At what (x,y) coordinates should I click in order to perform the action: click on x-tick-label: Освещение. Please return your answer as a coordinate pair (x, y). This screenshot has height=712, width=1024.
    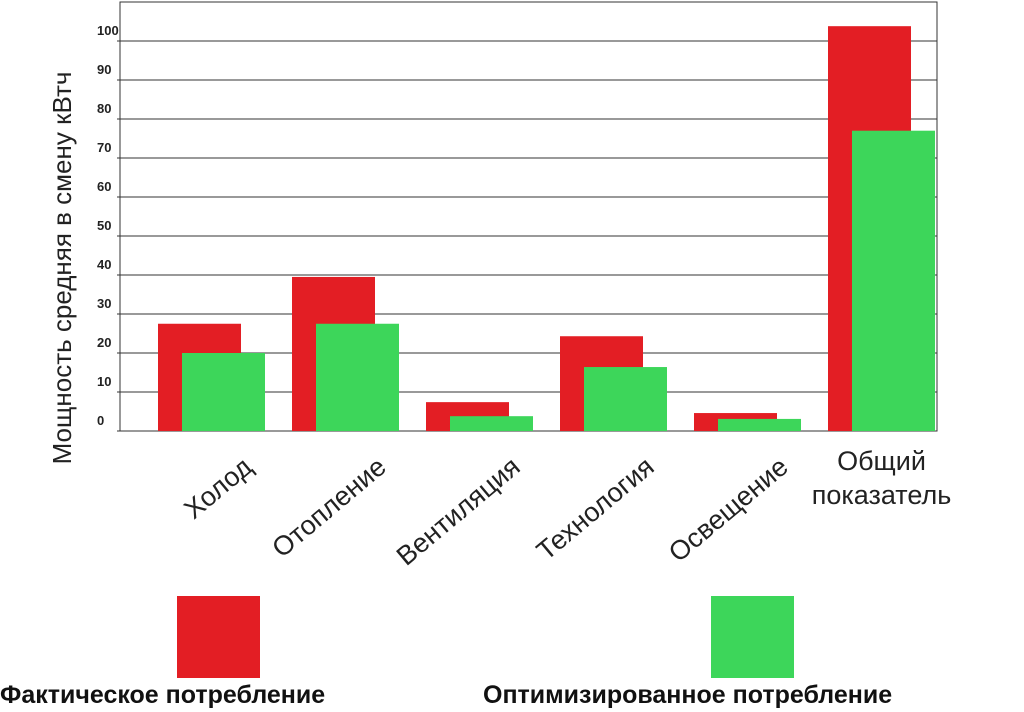
    Looking at the image, I should click on (728, 509).